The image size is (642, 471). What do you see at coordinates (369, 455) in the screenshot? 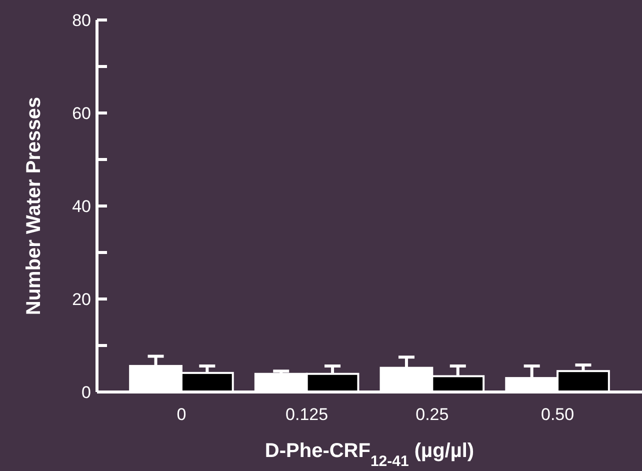
I see `x-axis-title: D-Phe-CRF$_{12-41}$ (µg/µl)` at bounding box center [369, 455].